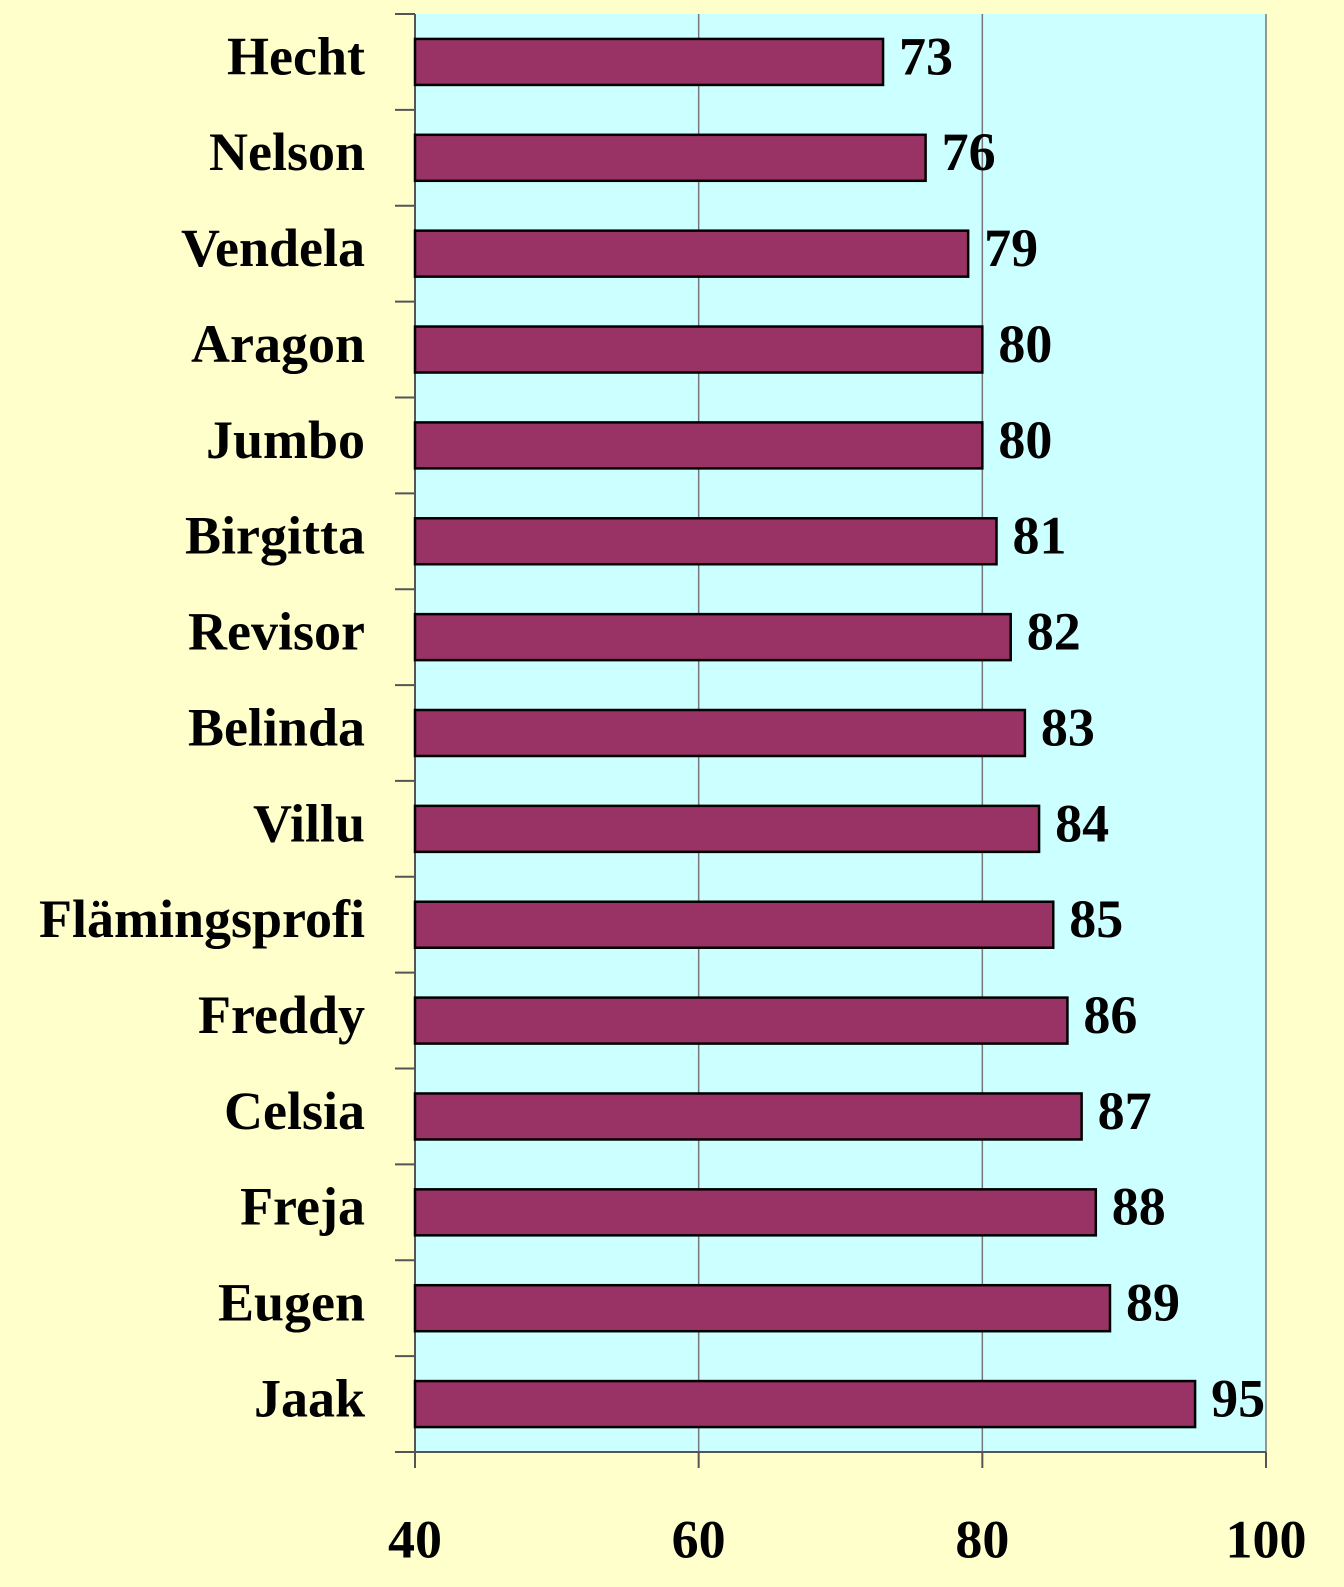 The height and width of the screenshot is (1587, 1344). Describe the element at coordinates (1238, 1398) in the screenshot. I see `value-label: 95` at that location.